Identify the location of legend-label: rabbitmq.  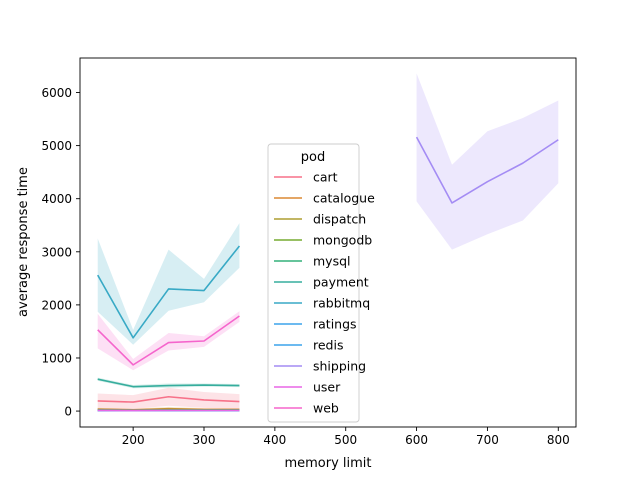
(341, 303).